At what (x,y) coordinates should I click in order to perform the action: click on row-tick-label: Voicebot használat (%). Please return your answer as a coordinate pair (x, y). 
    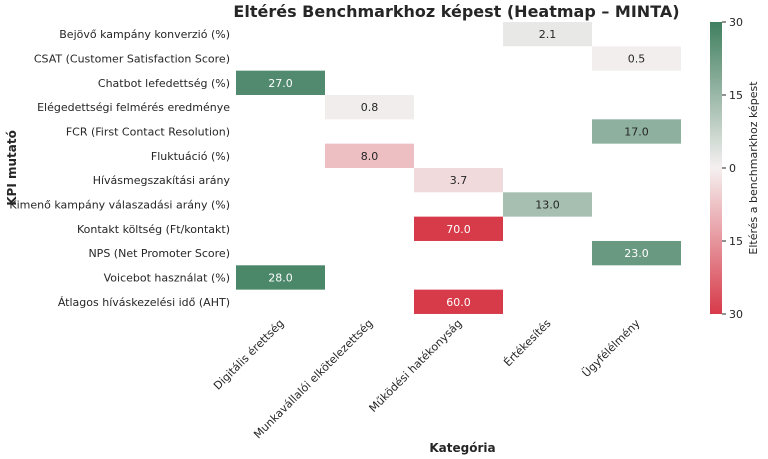
    Looking at the image, I should click on (167, 277).